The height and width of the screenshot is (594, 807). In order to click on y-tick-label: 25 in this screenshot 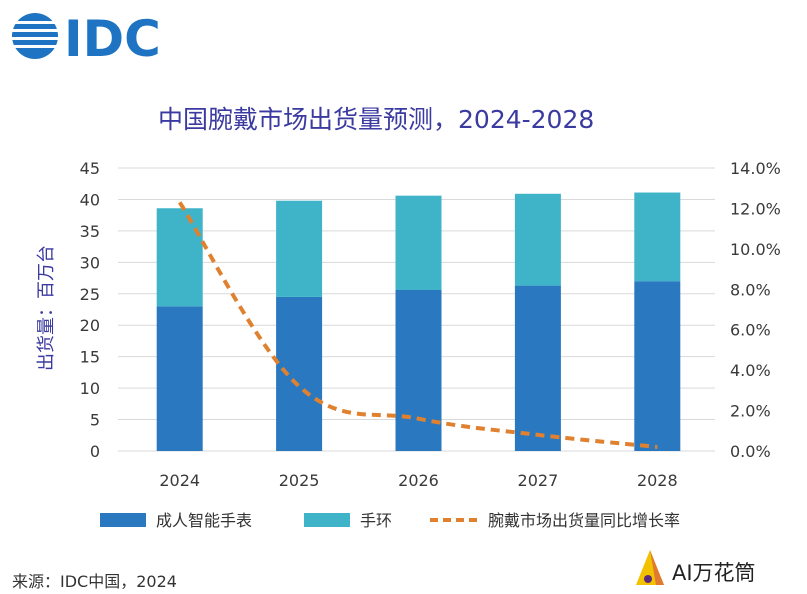, I will do `click(90, 294)`.